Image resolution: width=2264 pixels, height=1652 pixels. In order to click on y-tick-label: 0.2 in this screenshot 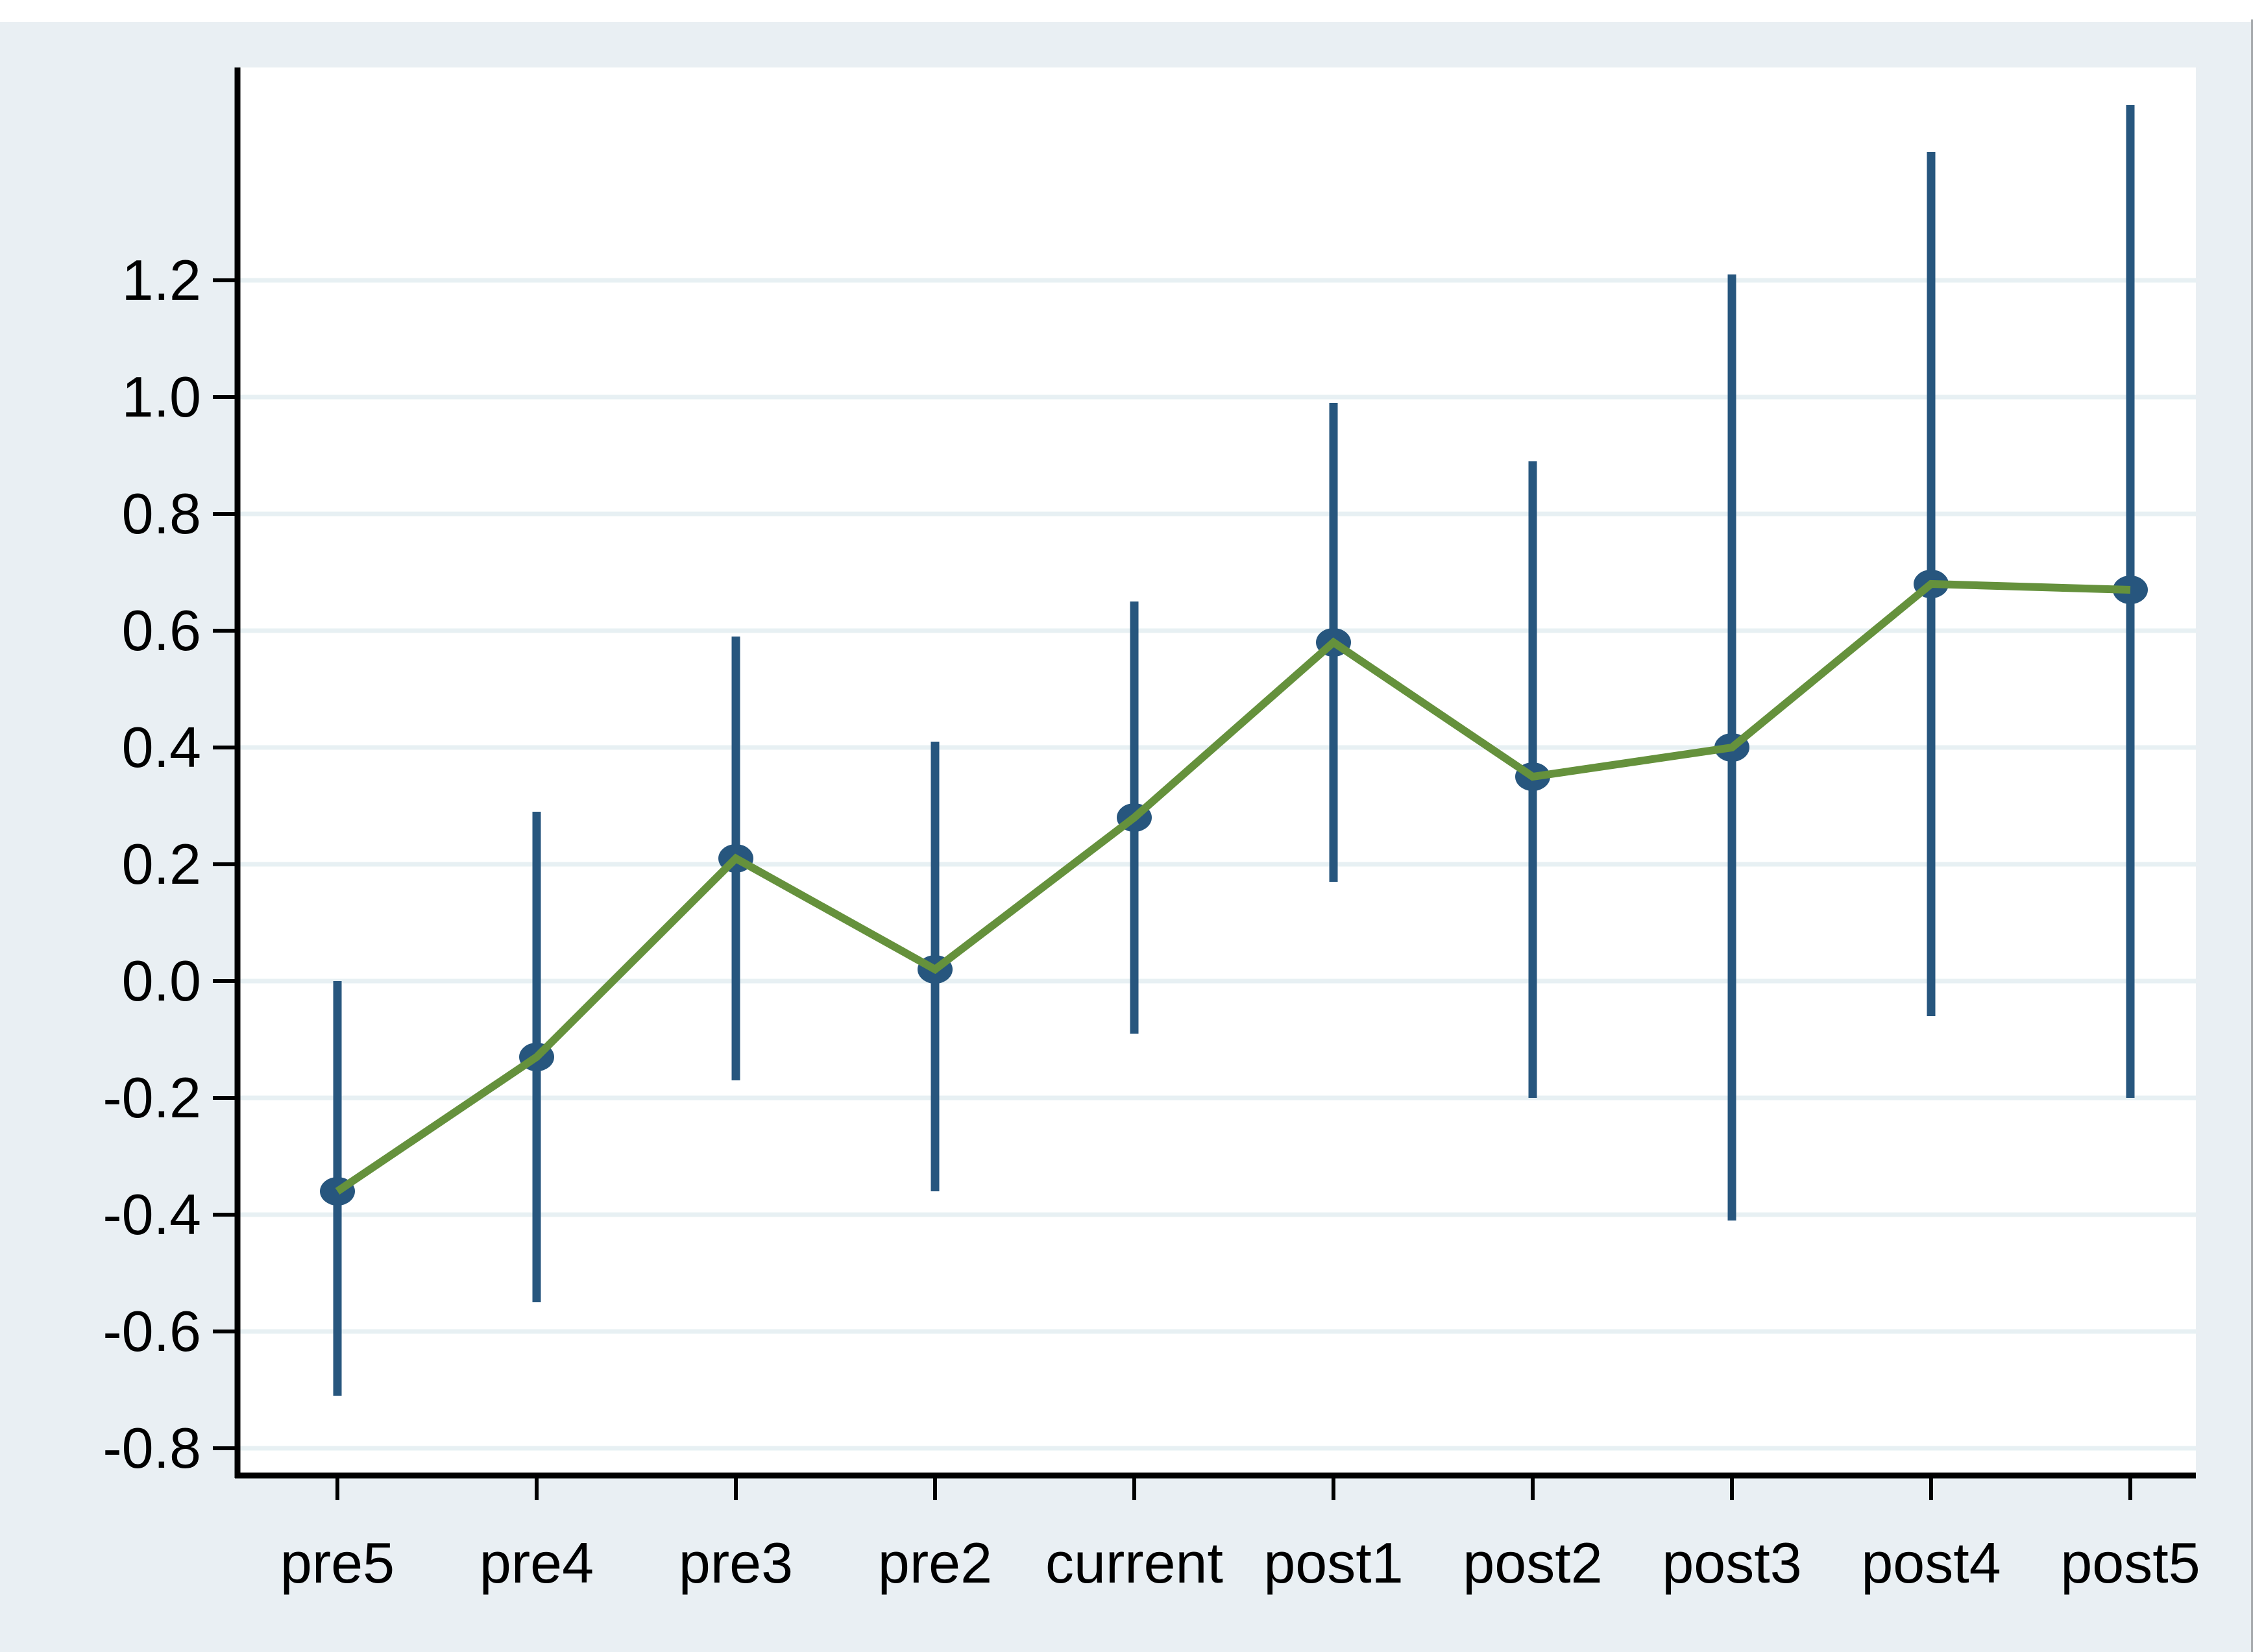, I will do `click(162, 864)`.